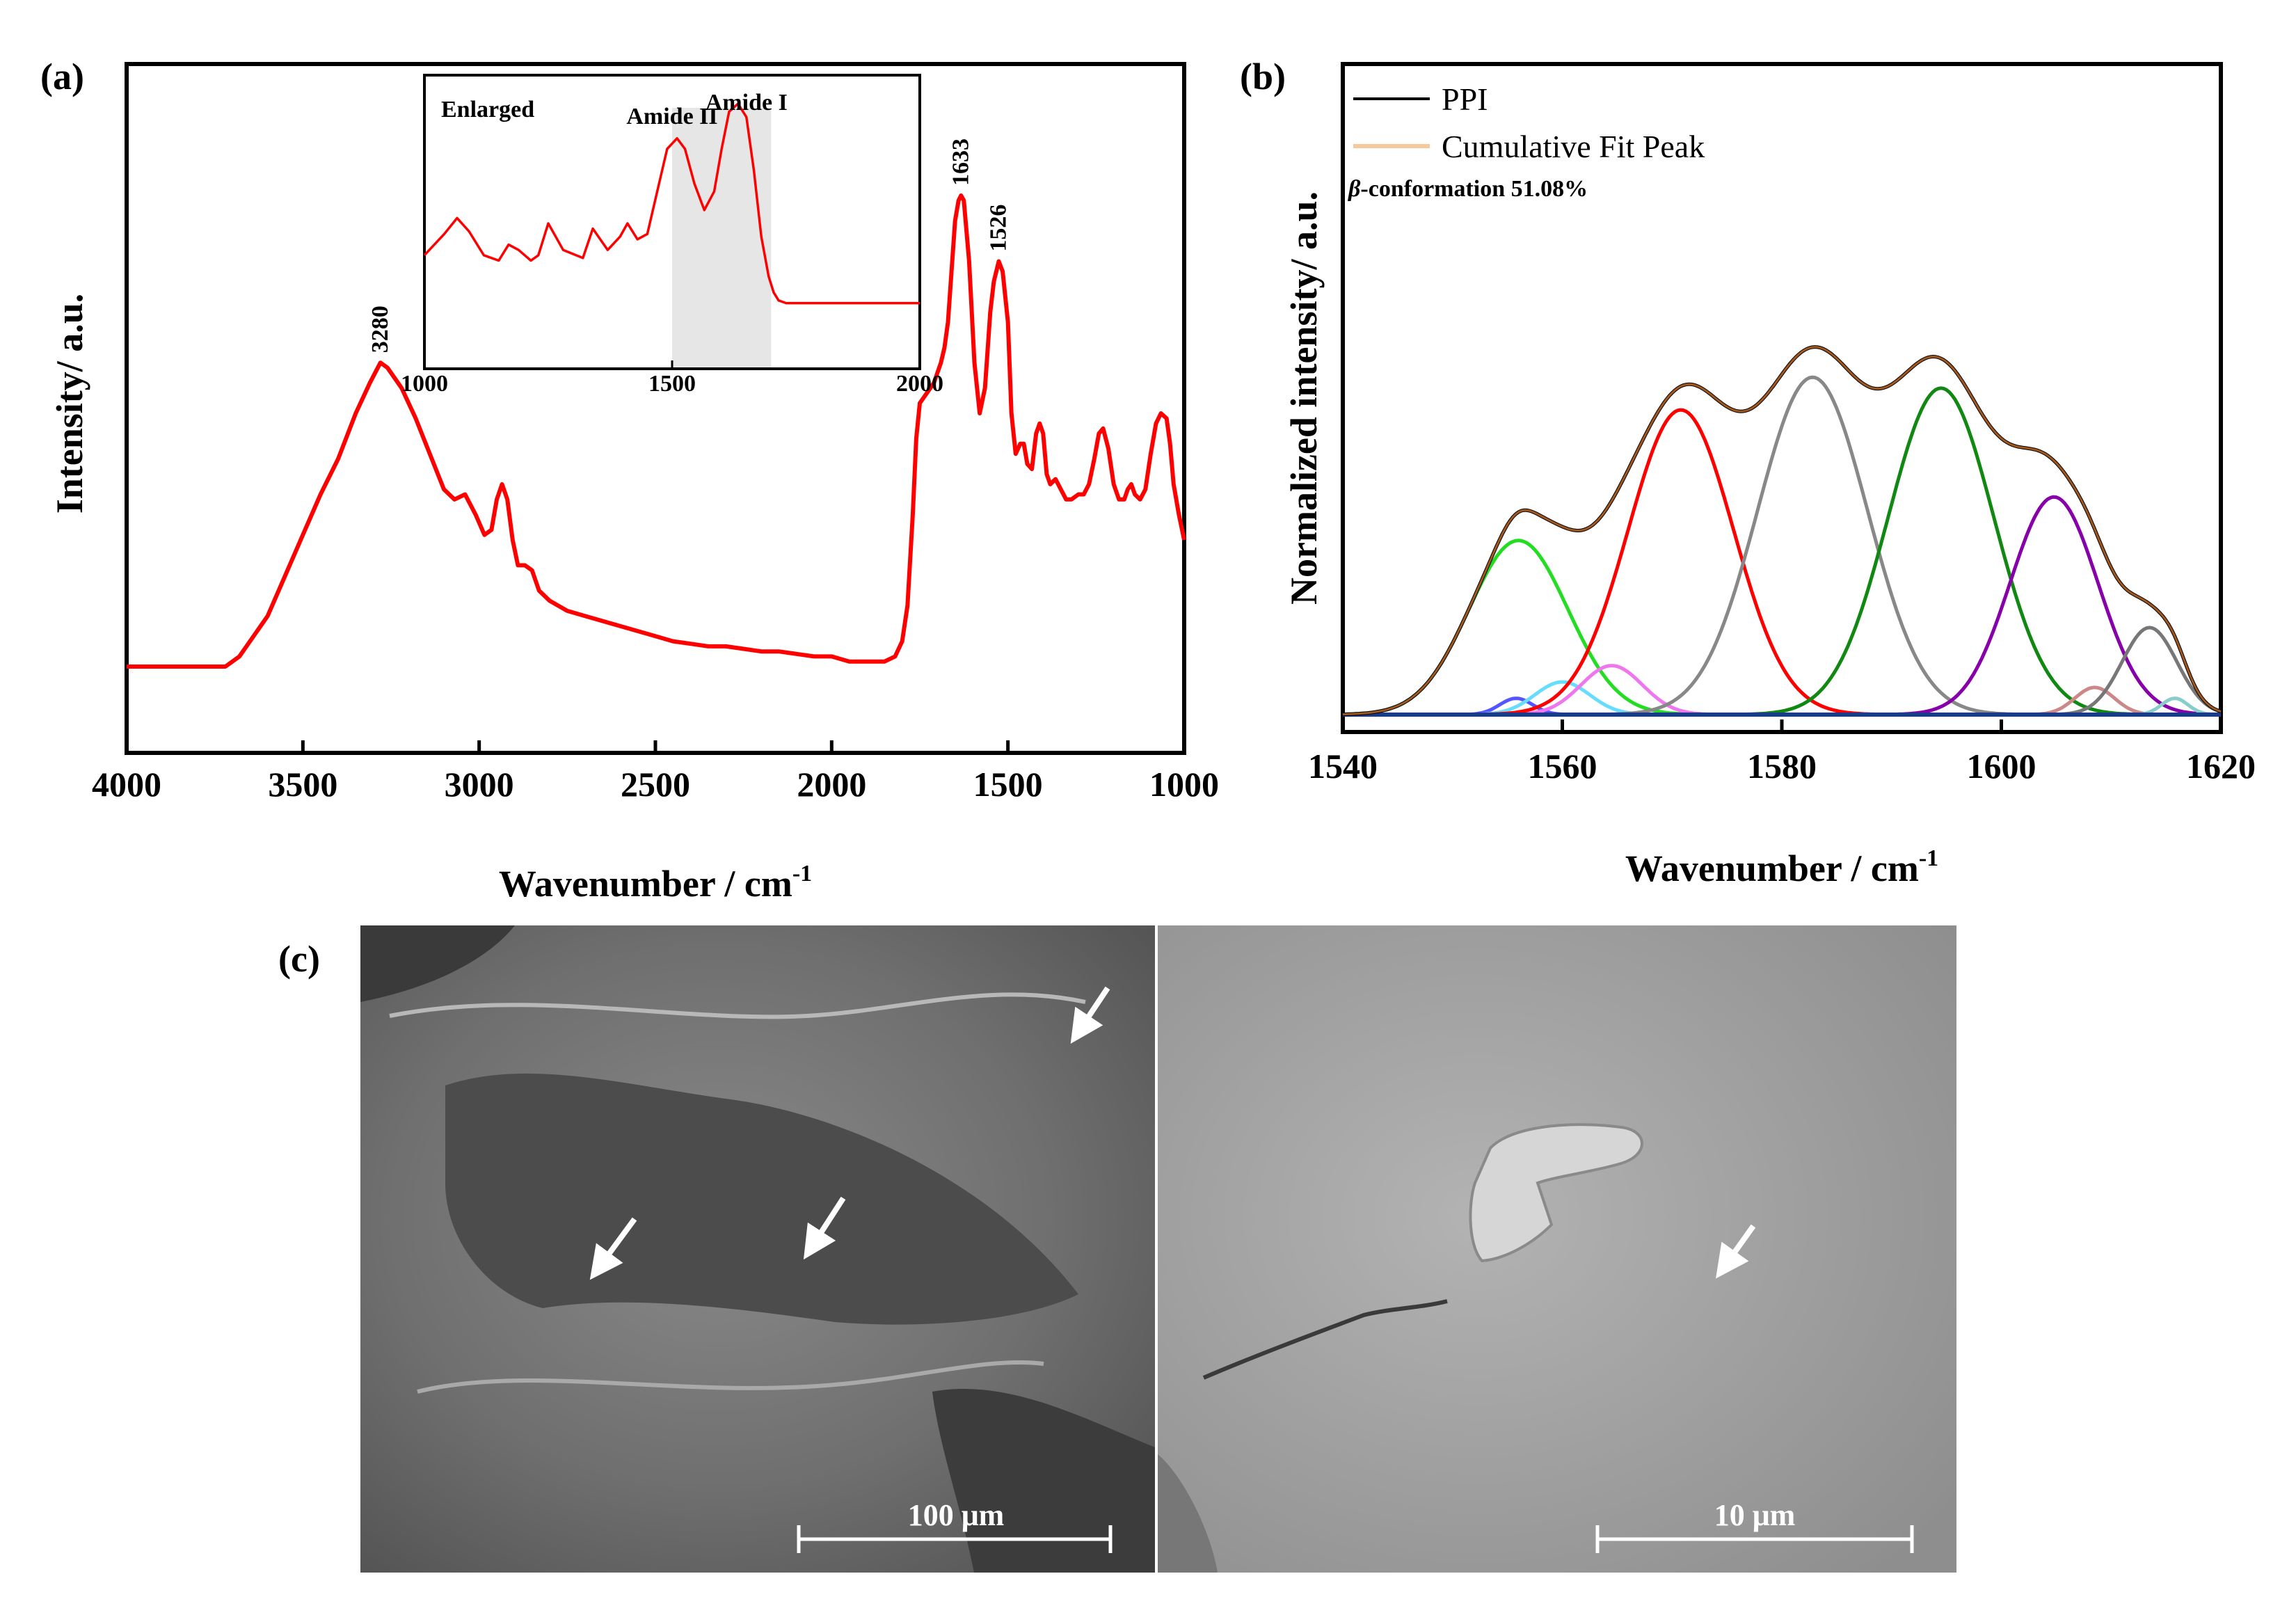 The width and height of the screenshot is (2296, 1615). Describe the element at coordinates (1782, 766) in the screenshot. I see `panel-b-tick-label-1580: 1580` at that location.